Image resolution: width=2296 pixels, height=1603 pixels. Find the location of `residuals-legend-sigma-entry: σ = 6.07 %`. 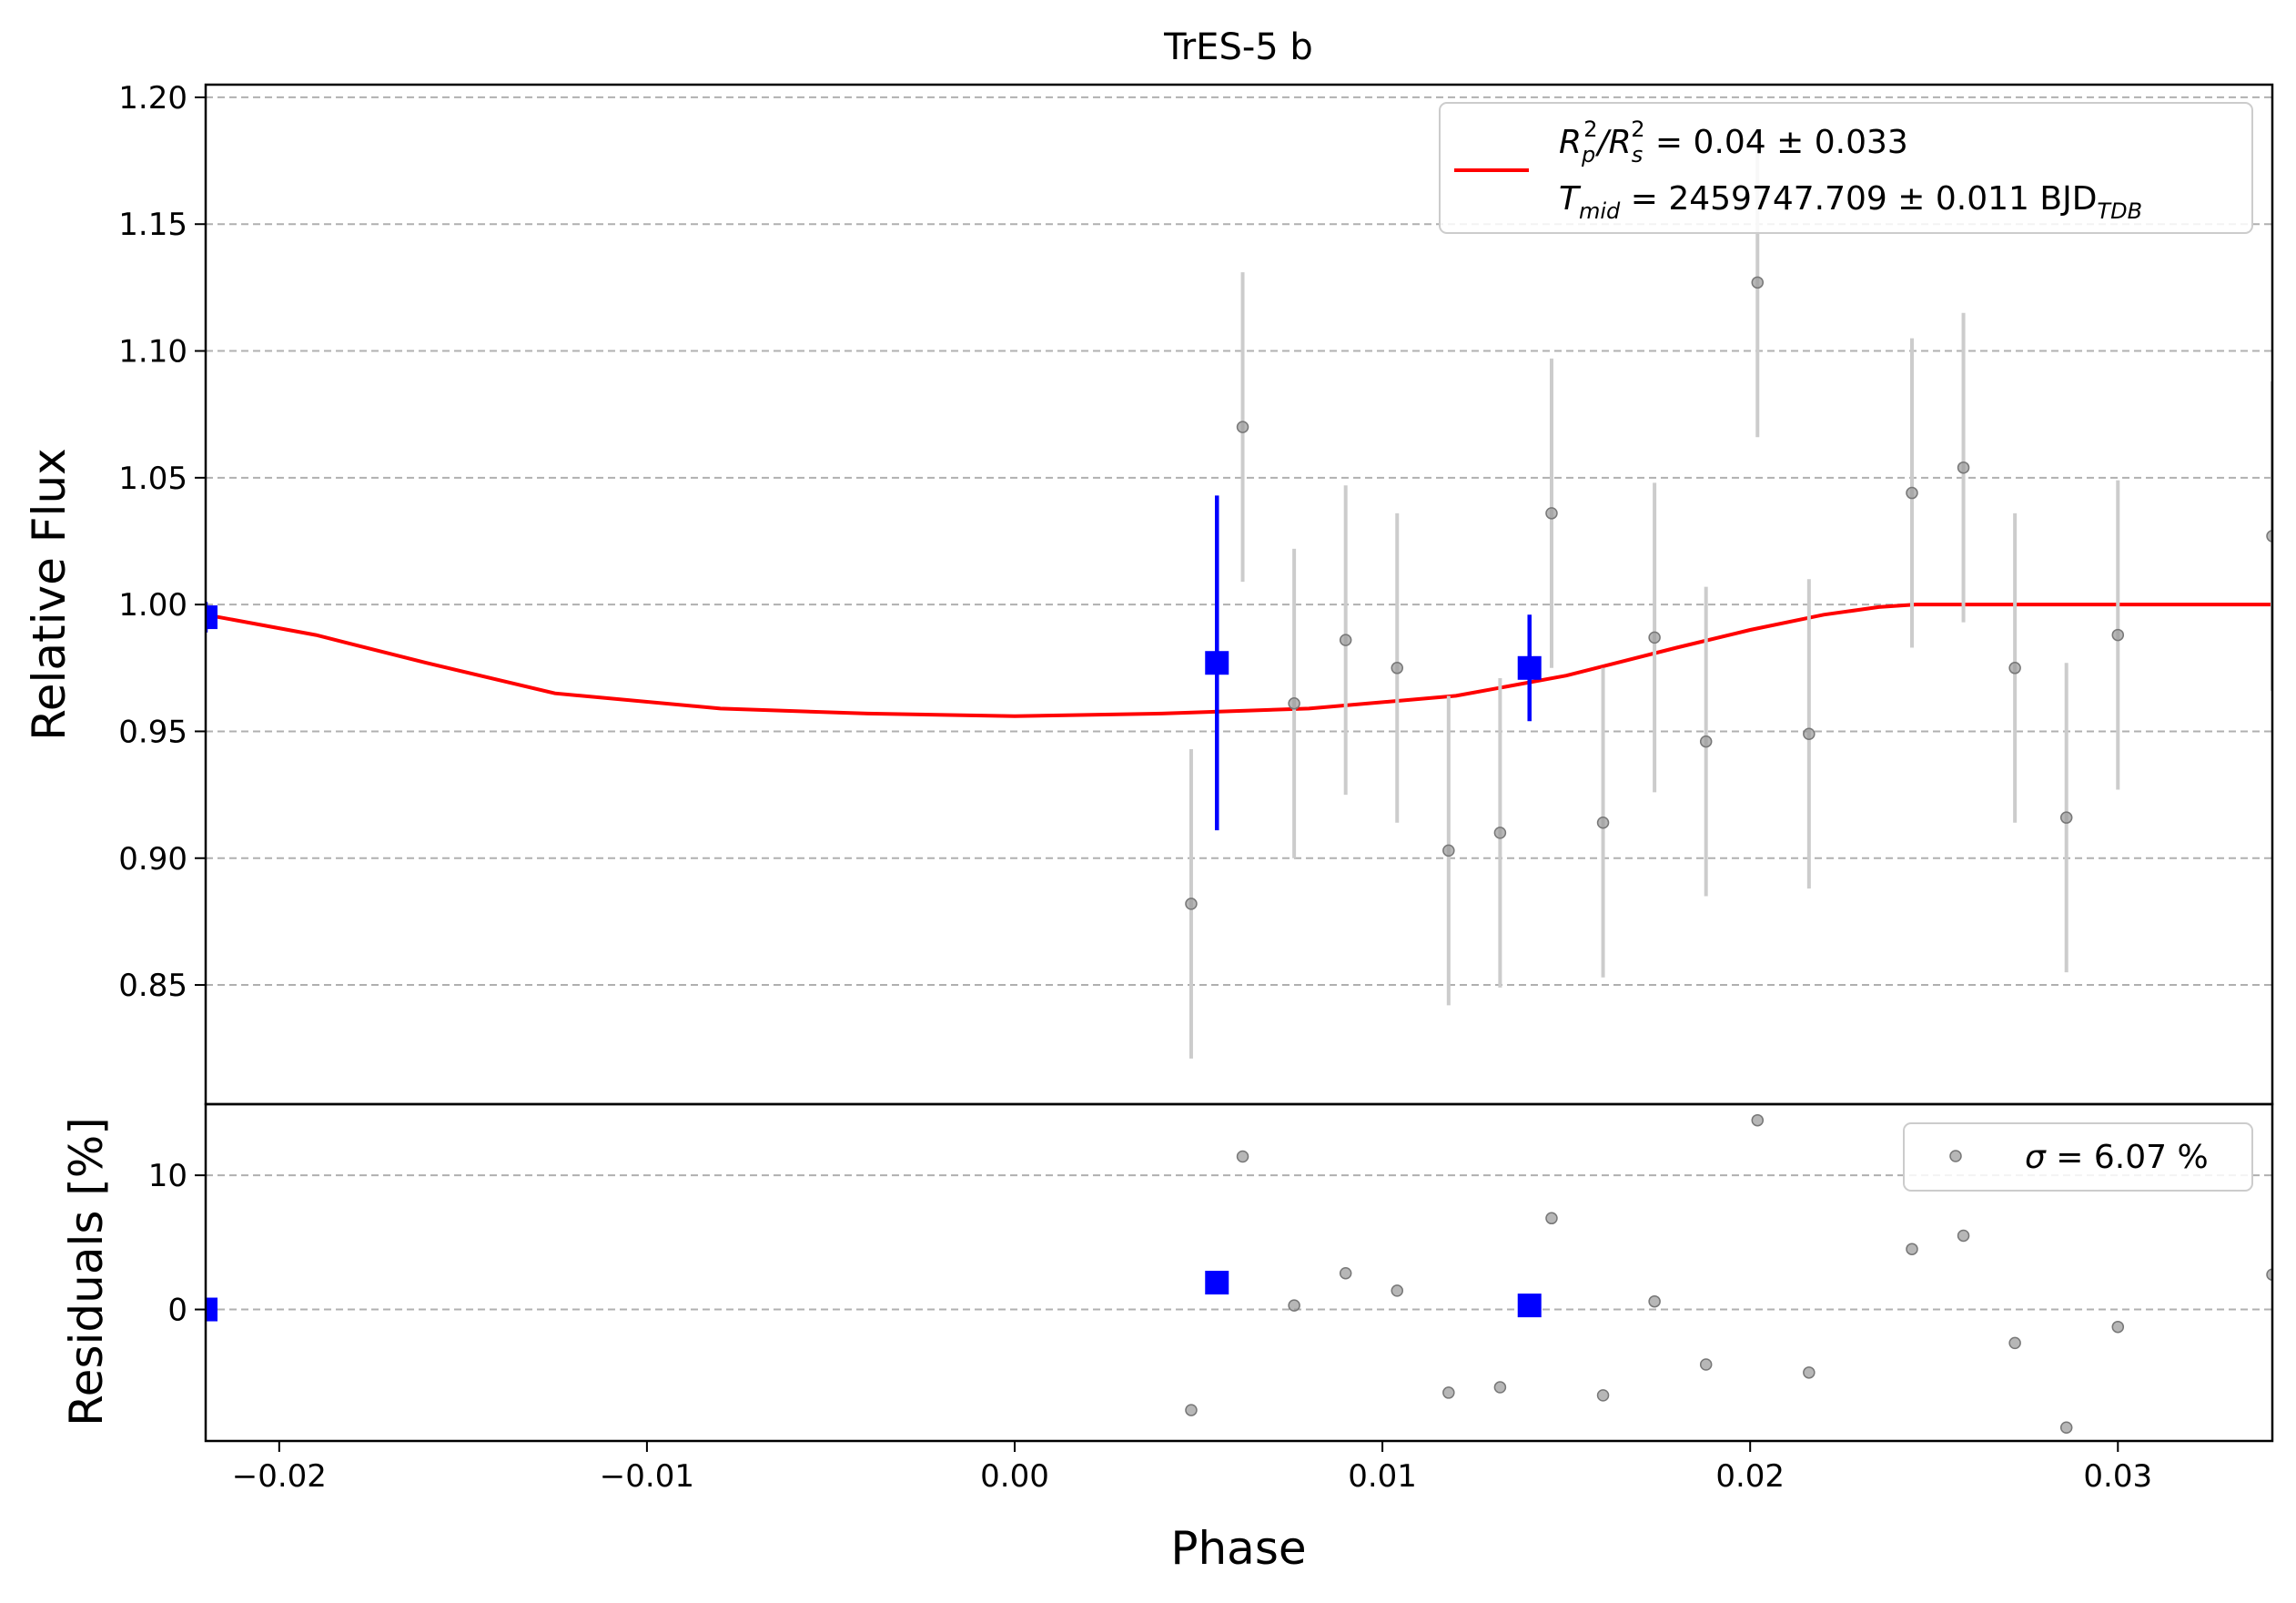

residuals-legend-sigma-entry: σ = 6.07 % is located at coordinates (2117, 1157).